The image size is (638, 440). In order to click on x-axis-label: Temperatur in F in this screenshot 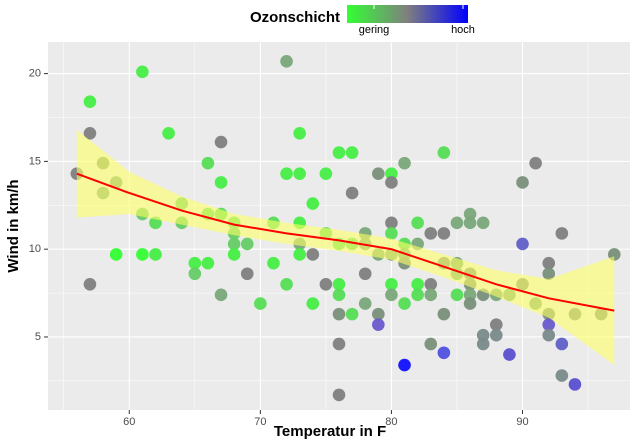, I will do `click(330, 431)`.